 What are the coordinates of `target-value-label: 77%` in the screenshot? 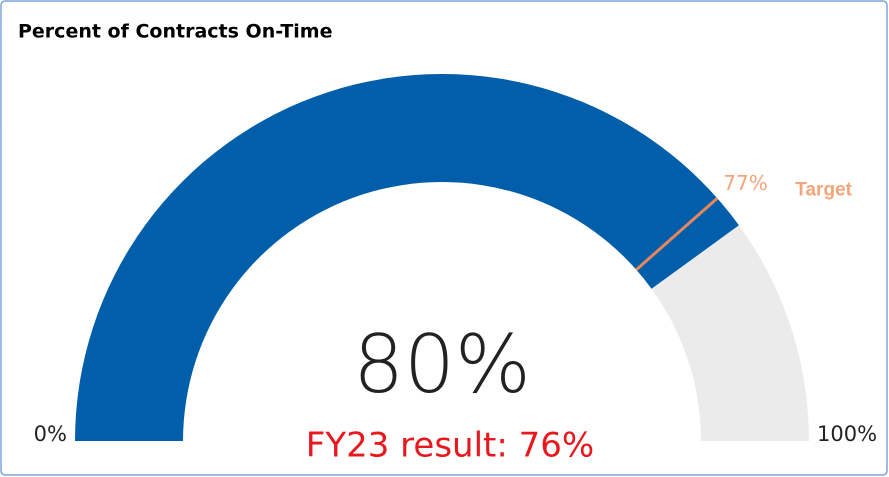 It's located at (745, 183).